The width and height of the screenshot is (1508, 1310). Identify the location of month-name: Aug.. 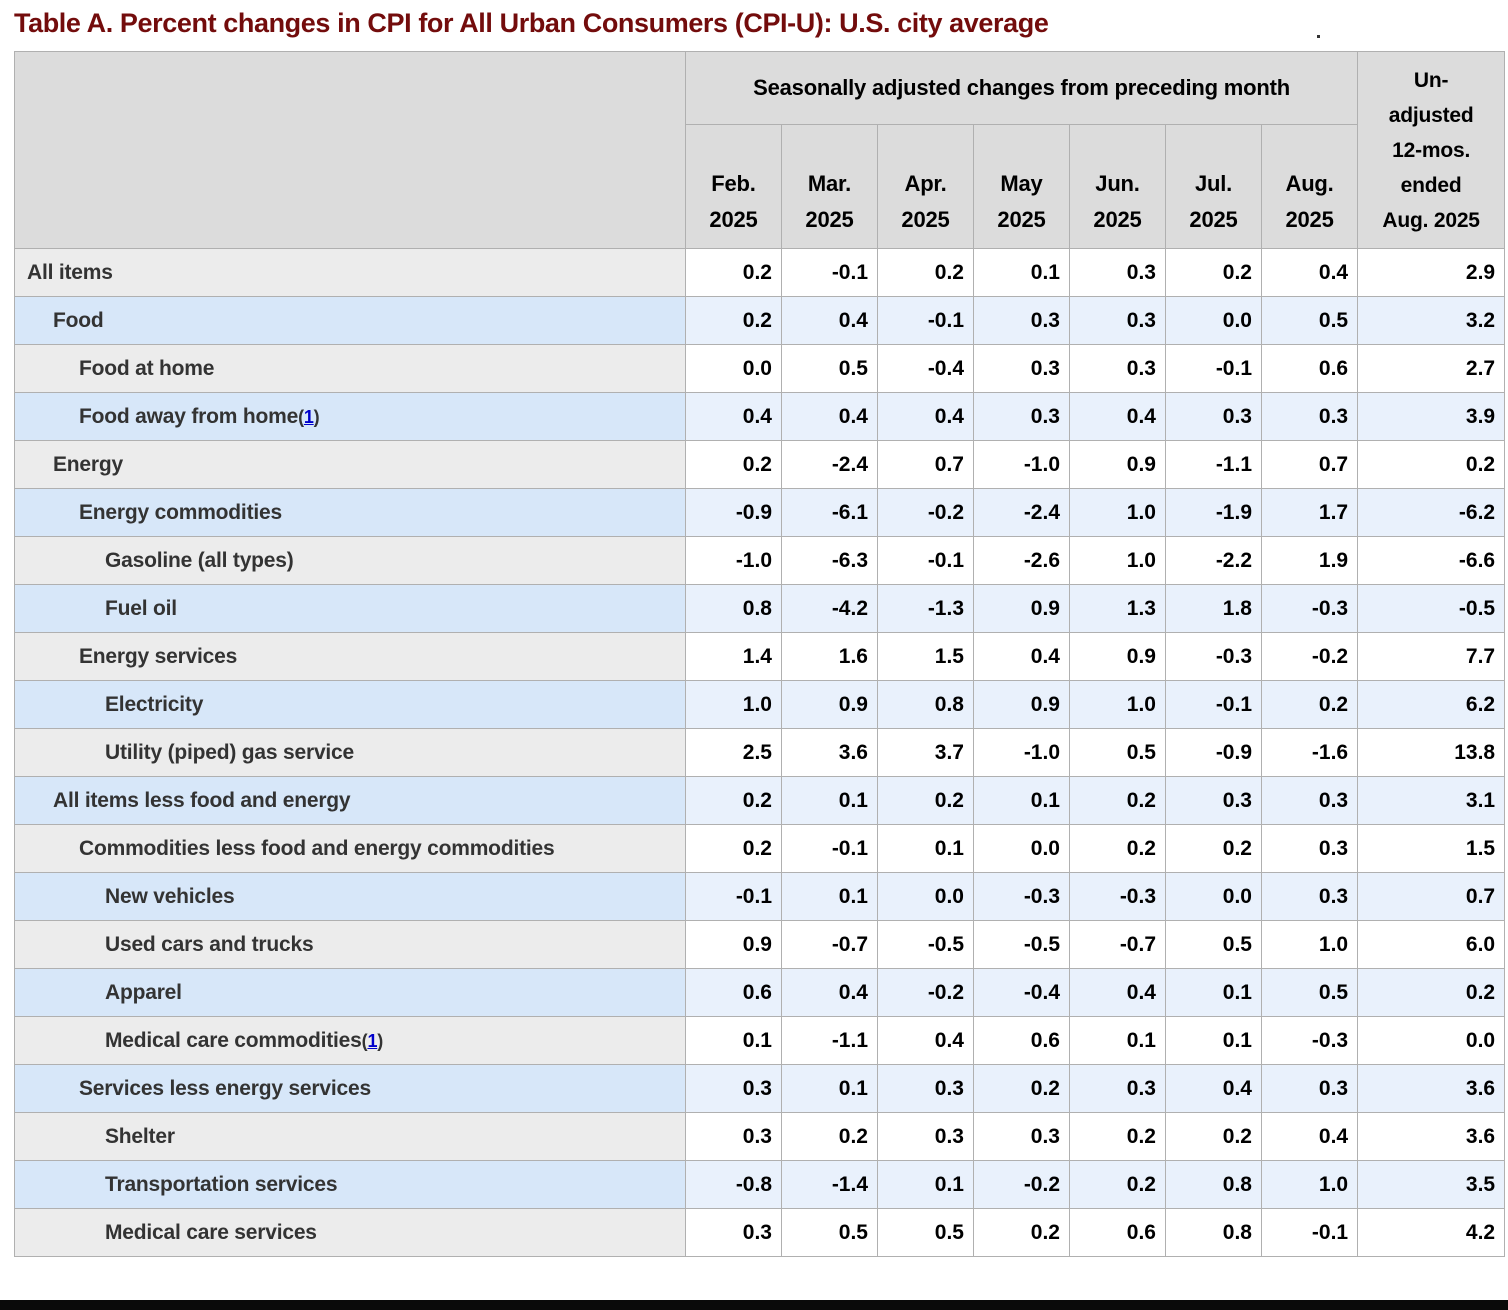
(1309, 183).